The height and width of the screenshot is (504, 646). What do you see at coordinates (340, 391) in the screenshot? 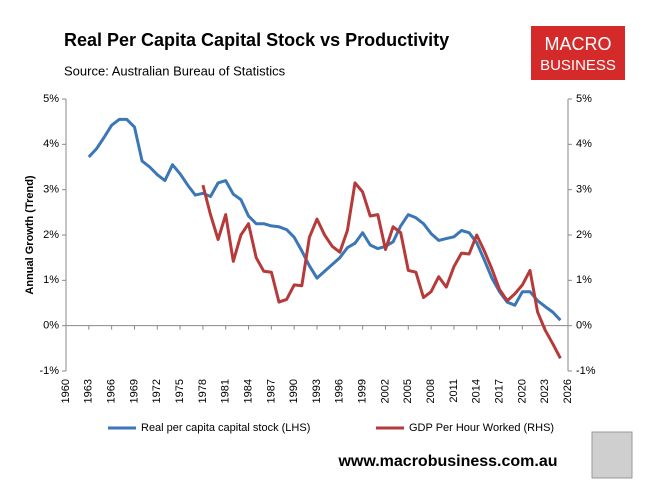
I see `x-tick-label: 1996` at bounding box center [340, 391].